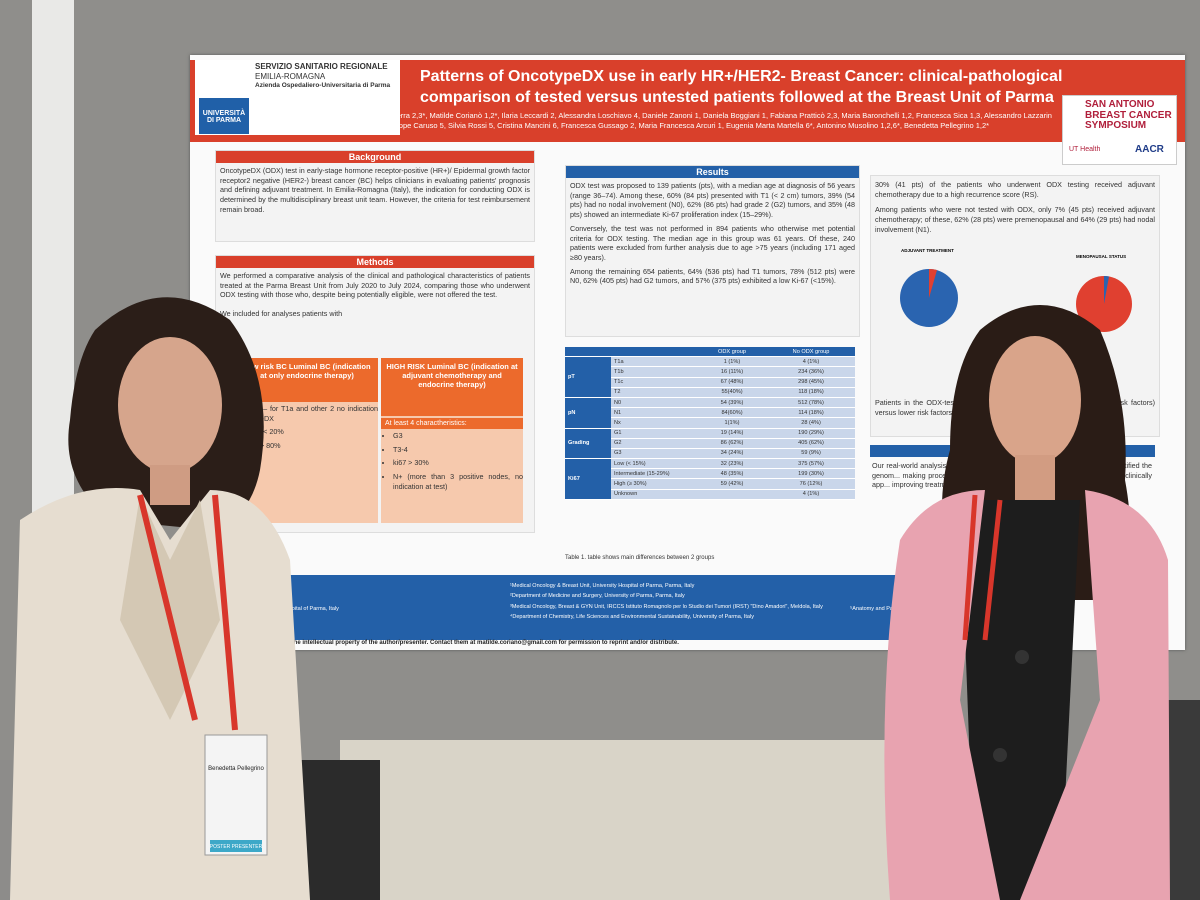 This screenshot has width=1200, height=900. I want to click on affiliation: ⁵Anatomy and Patholog, so click(879, 609).